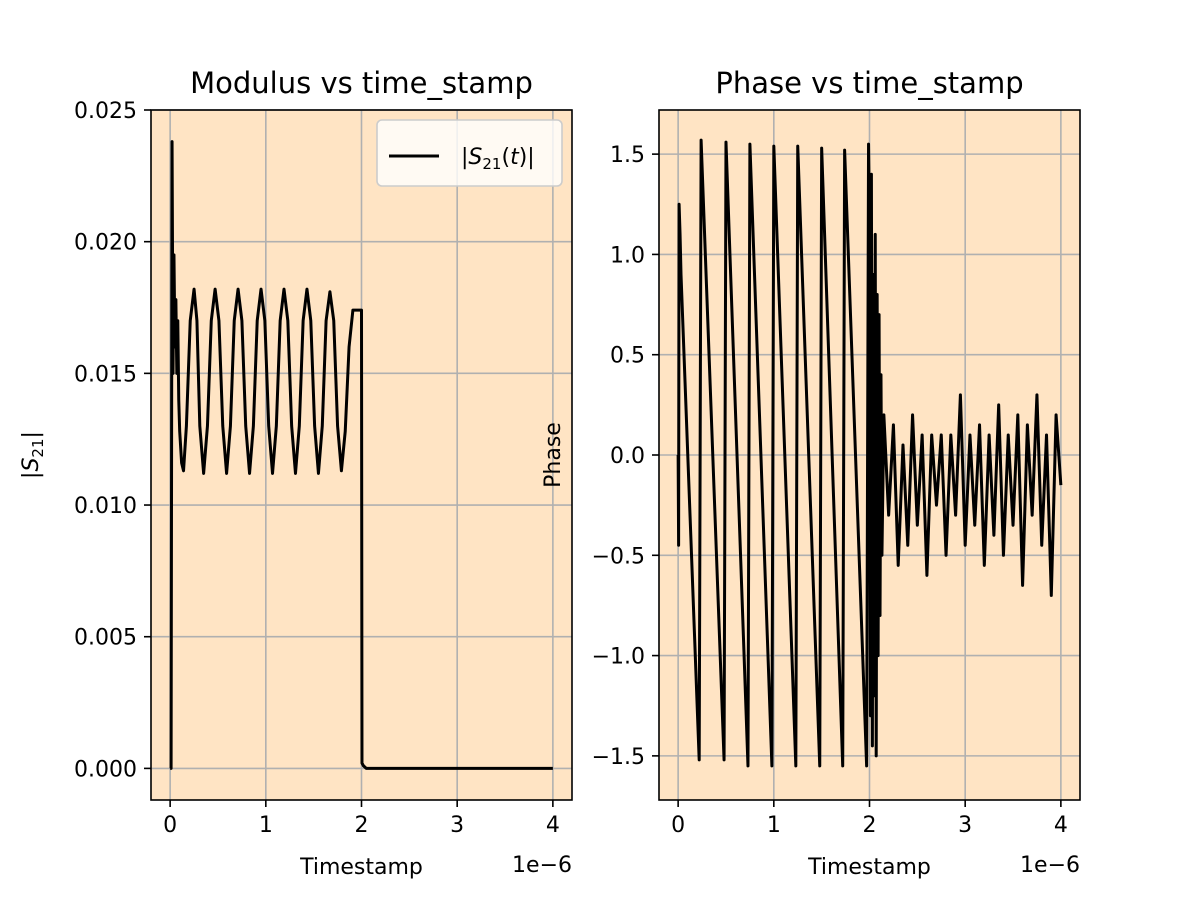  Describe the element at coordinates (869, 83) in the screenshot. I see `phase-chart-title: Phase vs time_stamp` at that location.